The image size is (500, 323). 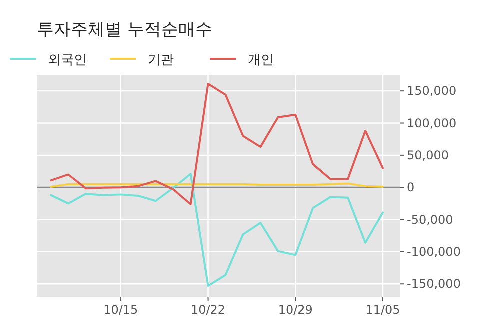 I want to click on y-tick-label: 100,000, so click(x=432, y=123).